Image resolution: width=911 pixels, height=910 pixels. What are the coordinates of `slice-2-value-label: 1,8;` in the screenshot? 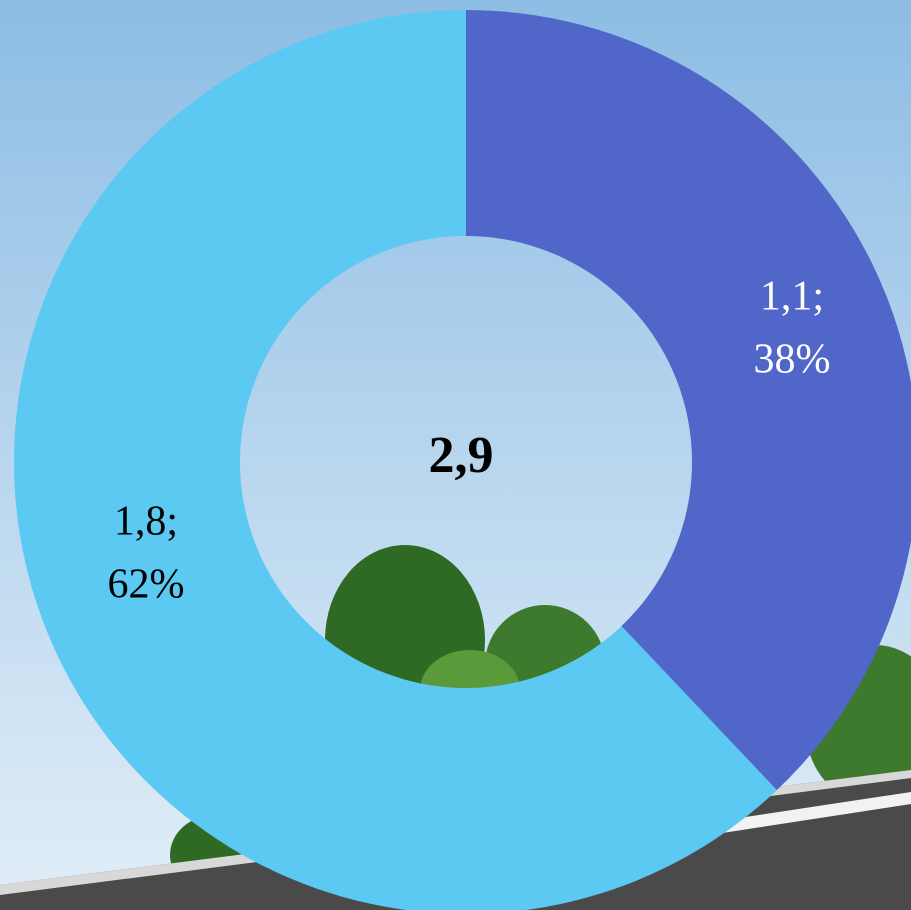 It's located at (146, 522).